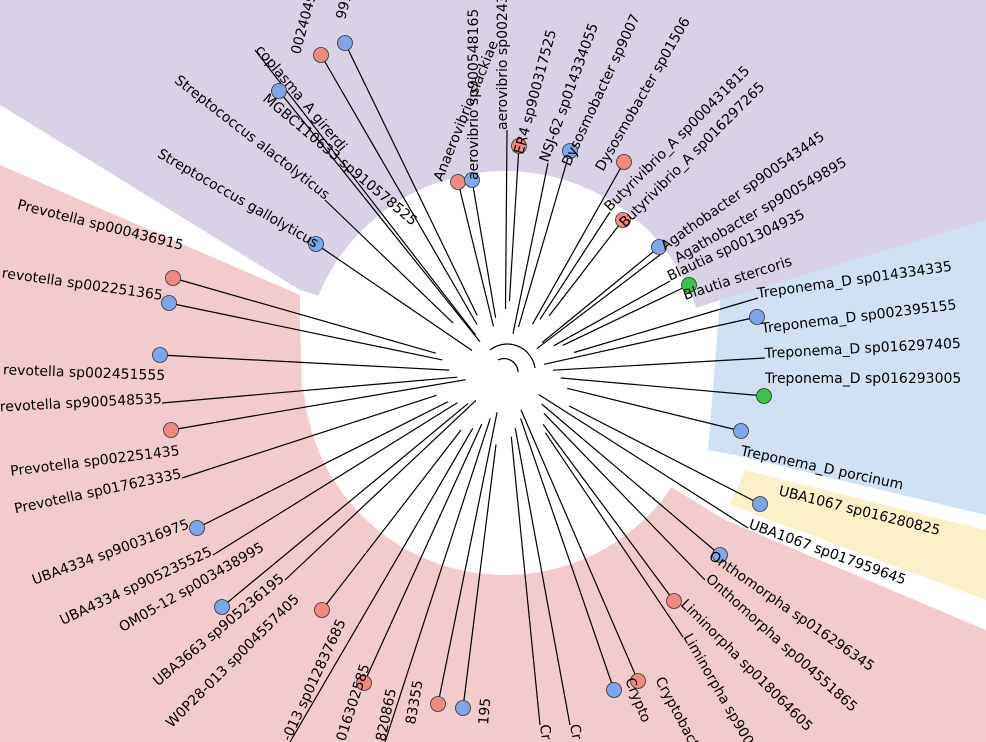 The height and width of the screenshot is (742, 986). I want to click on tip-label: revotella sp002451555, so click(84, 373).